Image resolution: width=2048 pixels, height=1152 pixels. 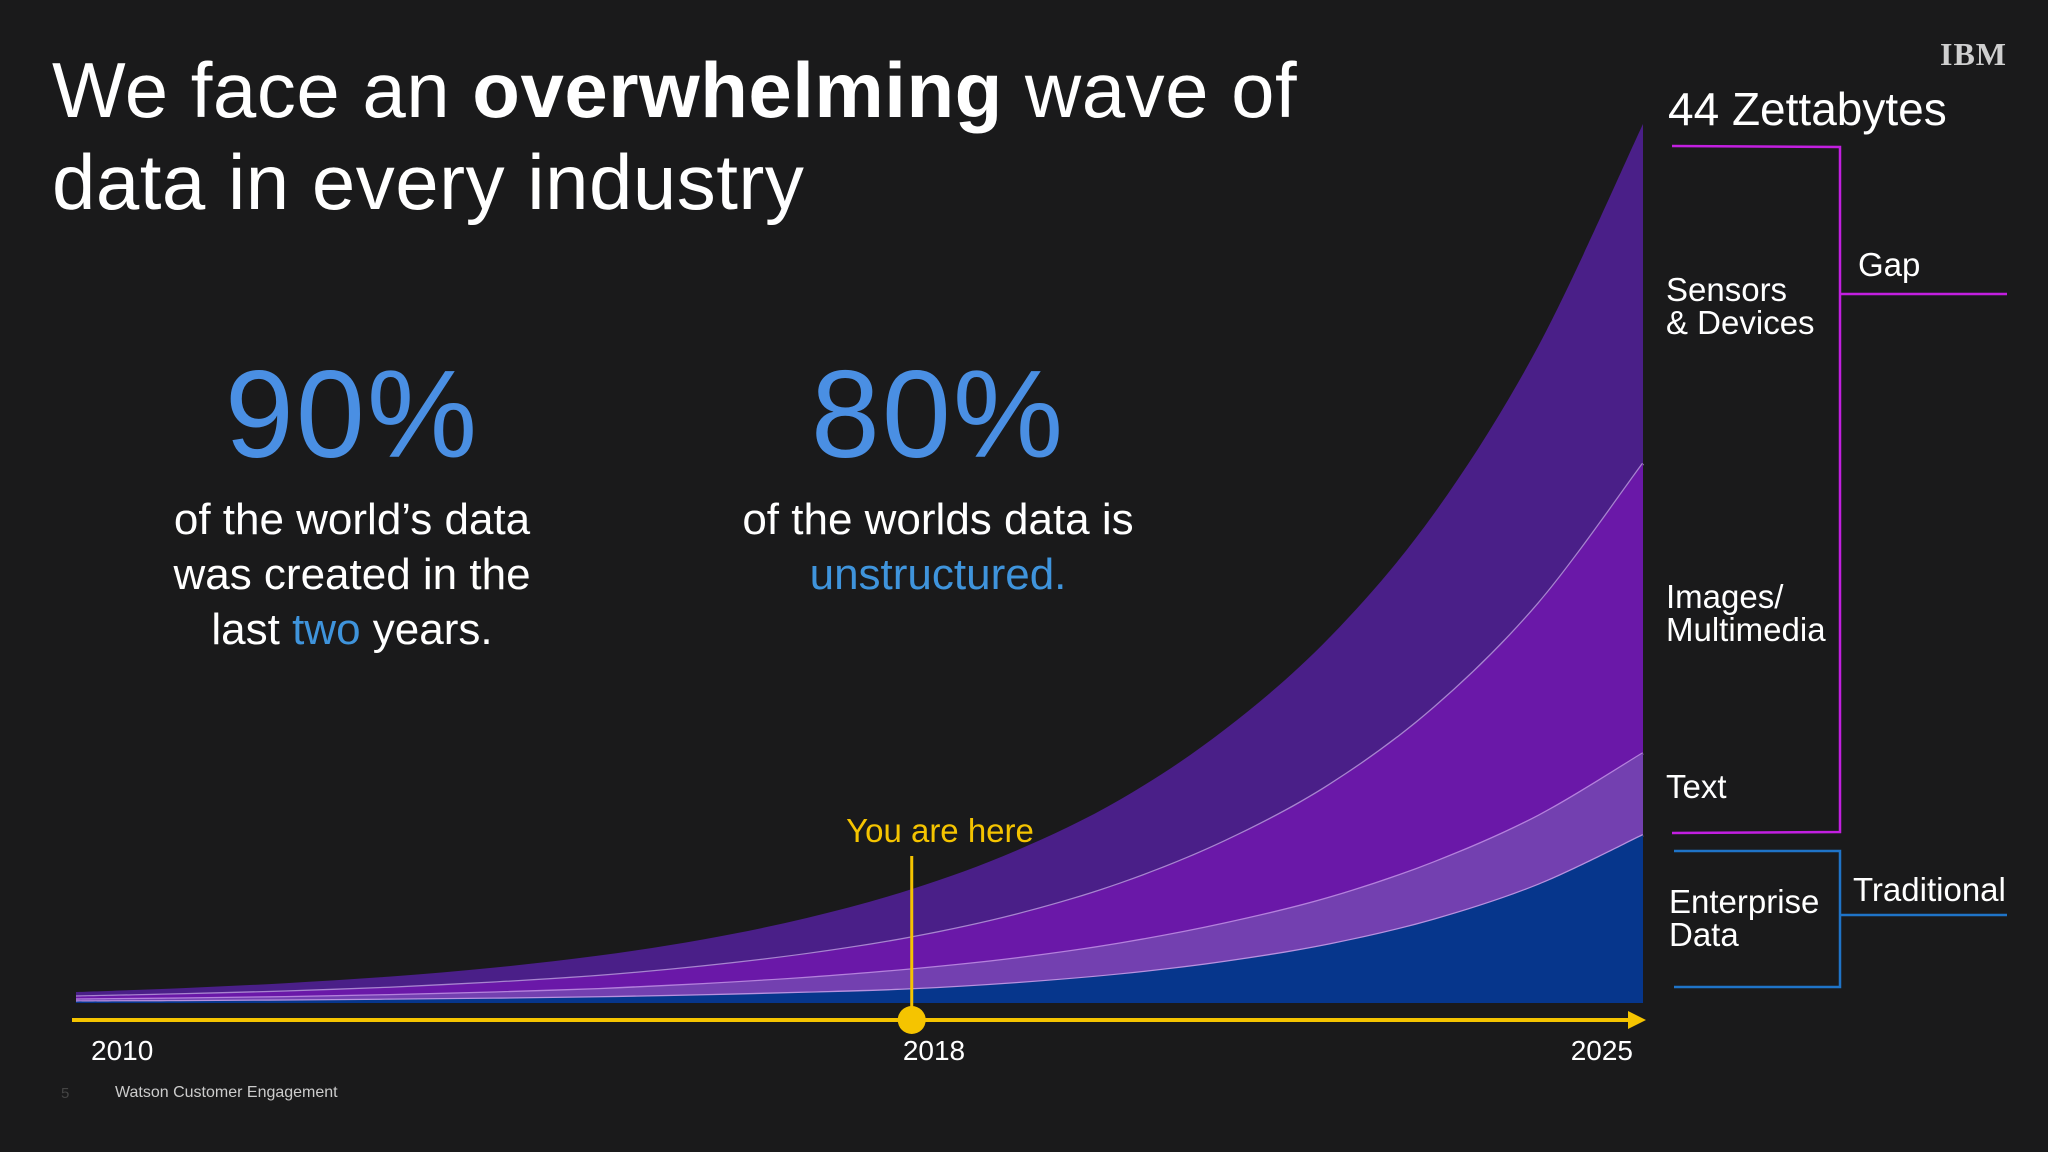 I want to click on stat-line: last two years., so click(x=352, y=629).